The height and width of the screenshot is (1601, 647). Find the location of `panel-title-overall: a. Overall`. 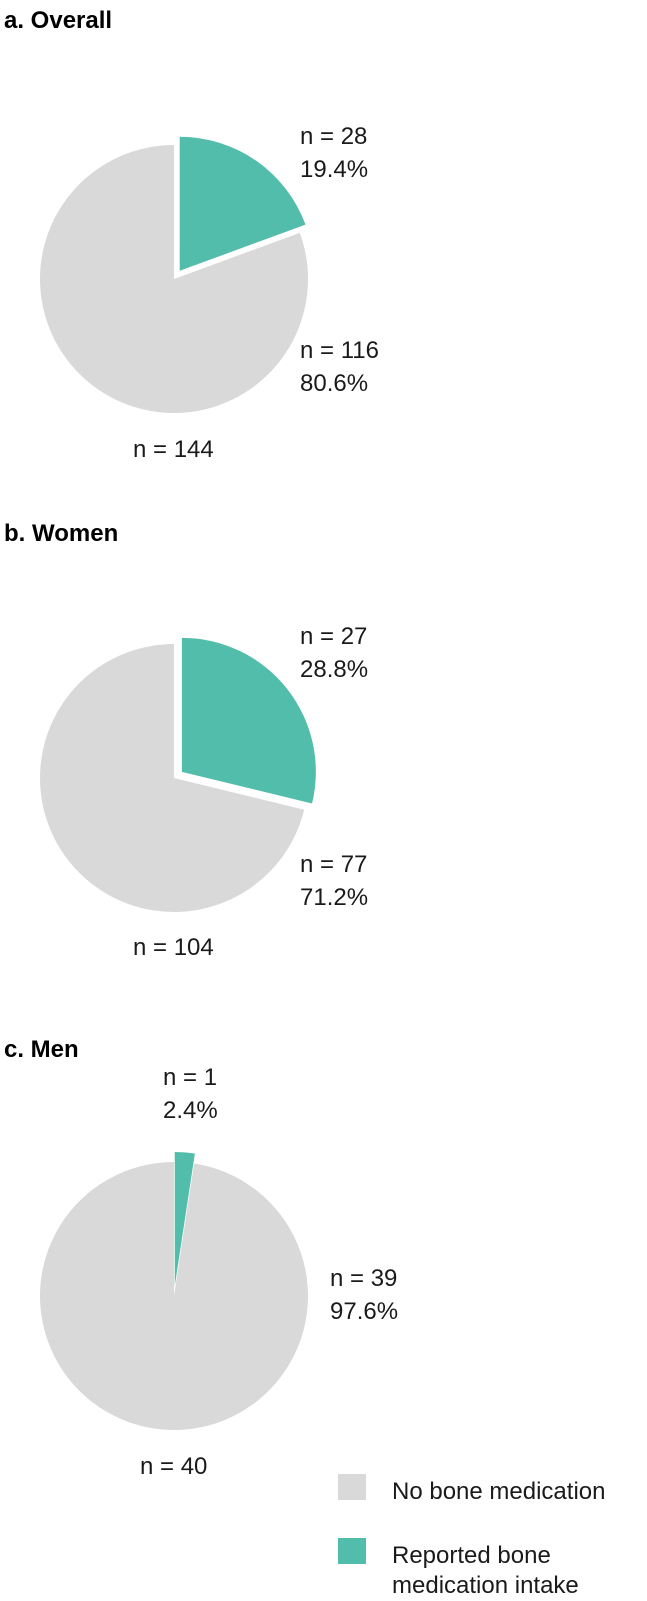

panel-title-overall: a. Overall is located at coordinates (58, 20).